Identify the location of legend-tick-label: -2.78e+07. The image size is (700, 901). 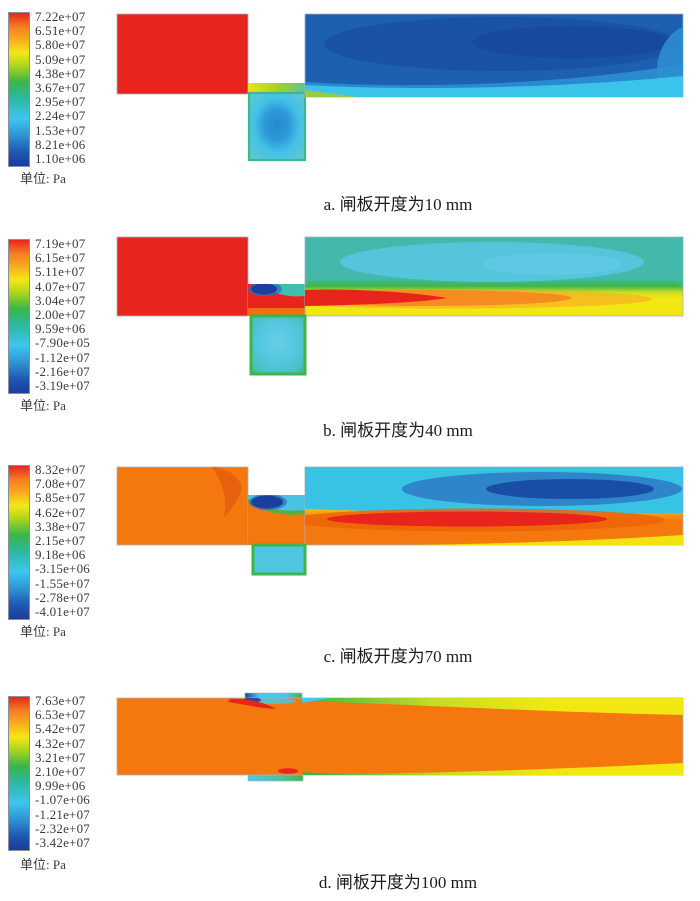
(62, 597).